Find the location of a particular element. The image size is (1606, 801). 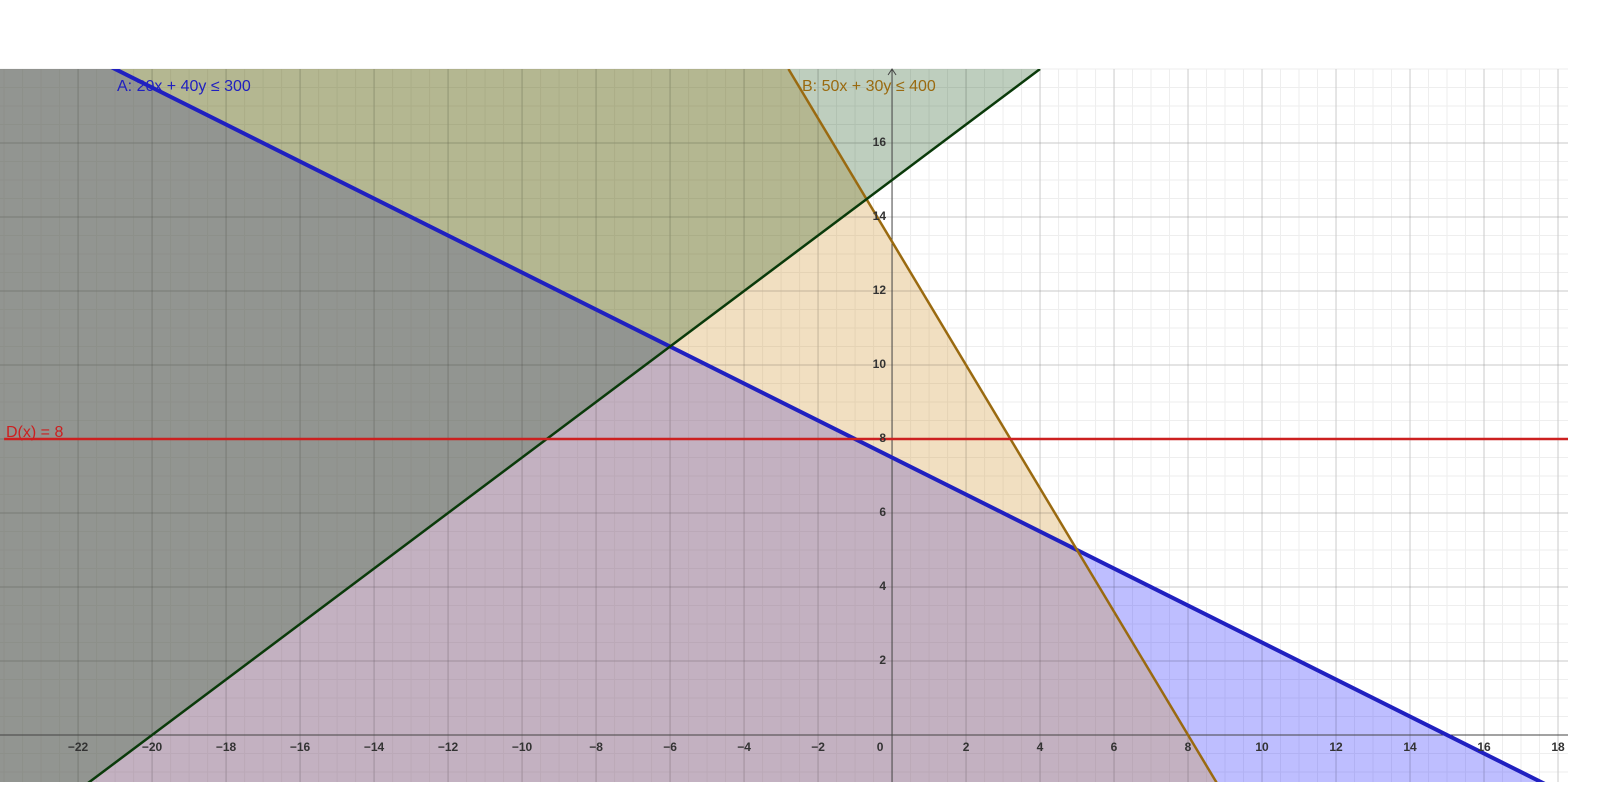

x-tick-label: −8 is located at coordinates (596, 747).